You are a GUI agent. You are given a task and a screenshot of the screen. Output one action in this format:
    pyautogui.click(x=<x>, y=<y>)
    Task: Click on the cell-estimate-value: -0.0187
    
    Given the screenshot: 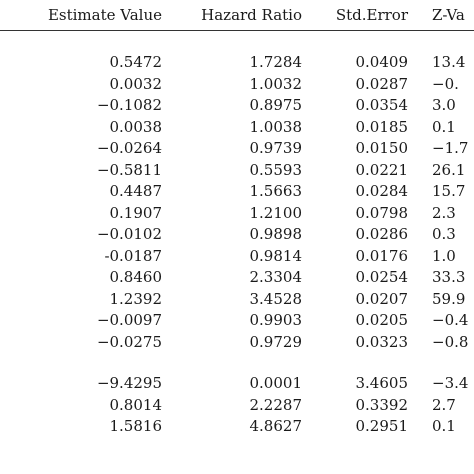 What is the action you would take?
    pyautogui.click(x=133, y=256)
    